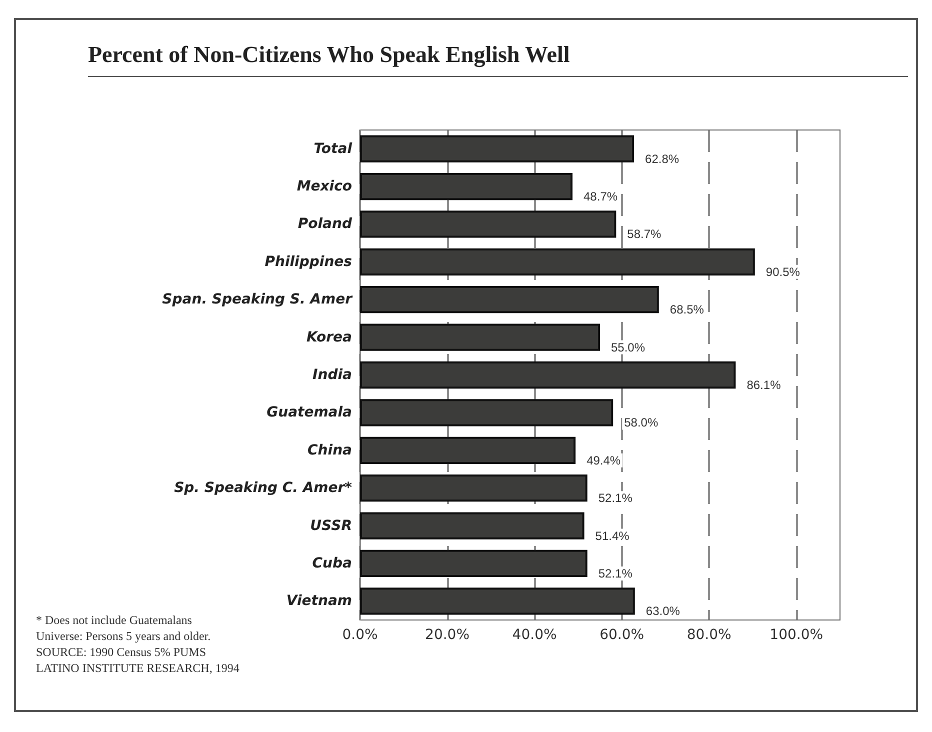 The image size is (932, 732). What do you see at coordinates (662, 159) in the screenshot?
I see `data-label: 62.8%` at bounding box center [662, 159].